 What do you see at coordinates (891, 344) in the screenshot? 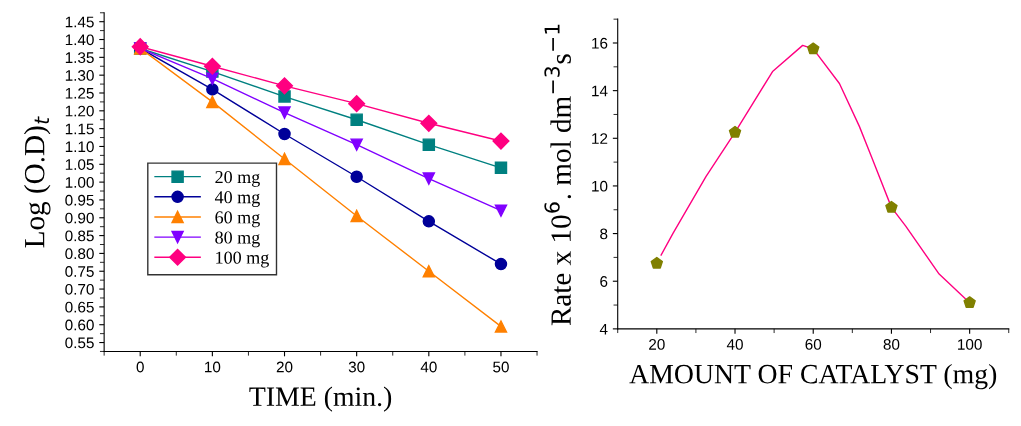
I see `x-tick-label: 80` at bounding box center [891, 344].